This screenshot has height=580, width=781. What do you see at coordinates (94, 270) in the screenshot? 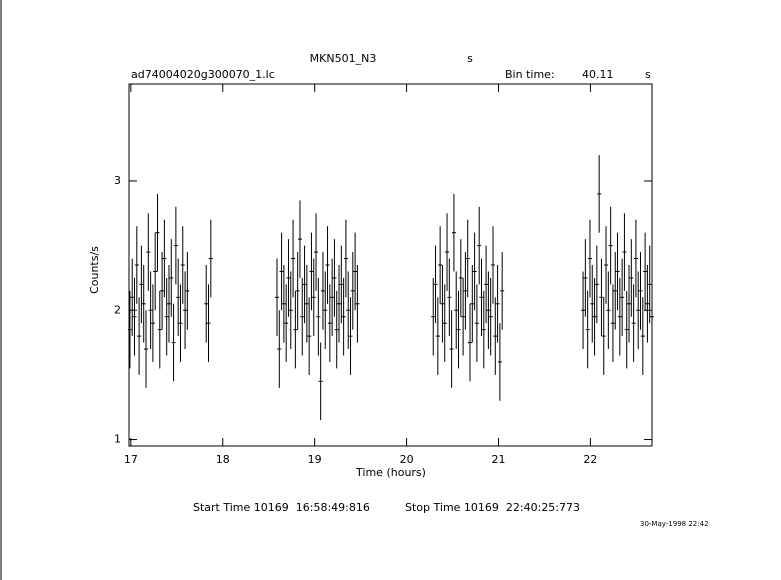
I see `y-axis-label: Counts/s` at bounding box center [94, 270].